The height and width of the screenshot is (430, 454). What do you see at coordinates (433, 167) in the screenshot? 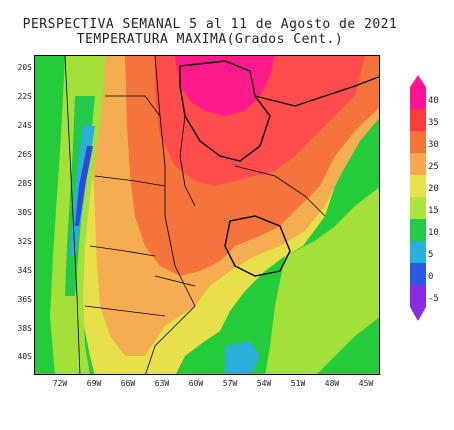
I see `colorbar-label-25: 25` at bounding box center [433, 167].